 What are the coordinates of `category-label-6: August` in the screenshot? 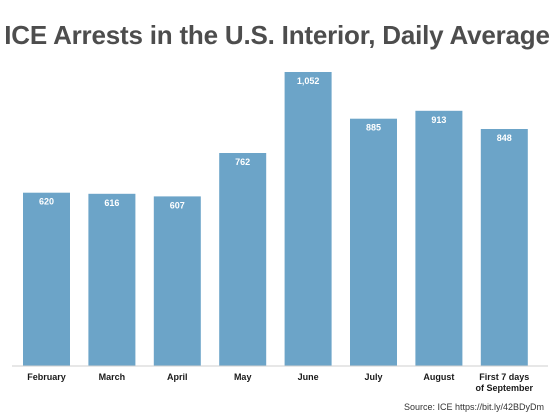 It's located at (438, 377).